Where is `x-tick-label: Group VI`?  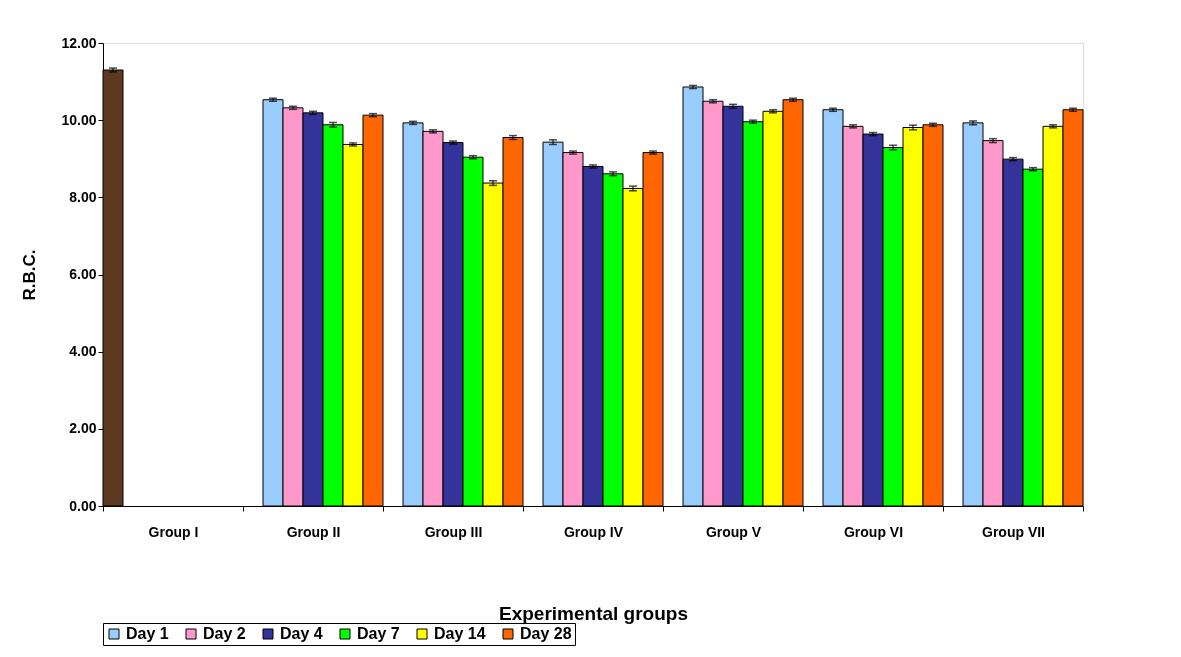
x-tick-label: Group VI is located at coordinates (873, 531).